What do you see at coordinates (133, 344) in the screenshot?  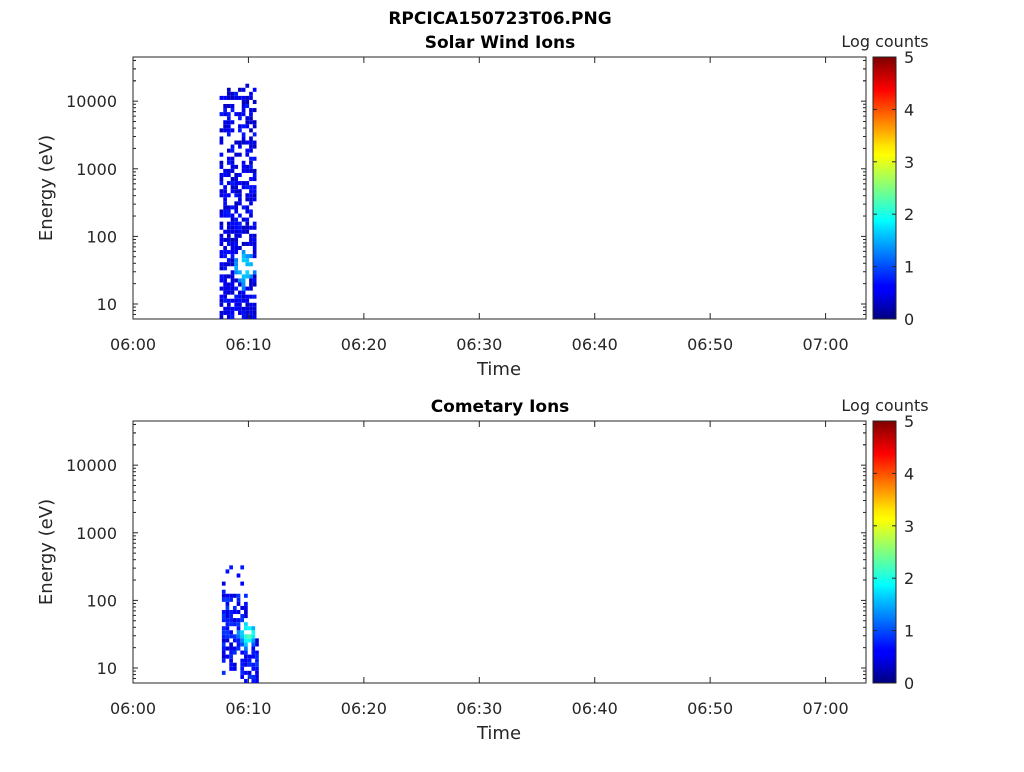 I see `x-tick-label: 06:00` at bounding box center [133, 344].